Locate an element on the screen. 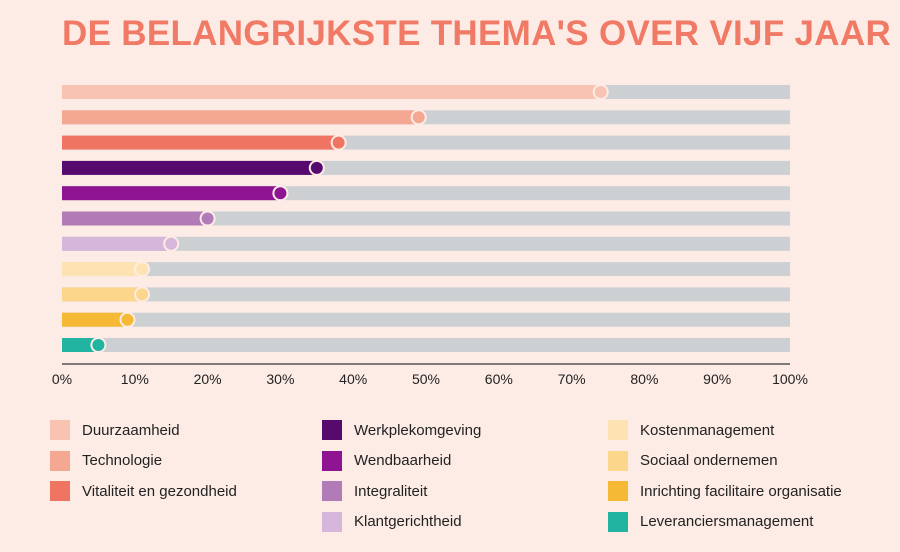 Image resolution: width=900 pixels, height=552 pixels. legend-item: Klantgerichtheid is located at coordinates (392, 521).